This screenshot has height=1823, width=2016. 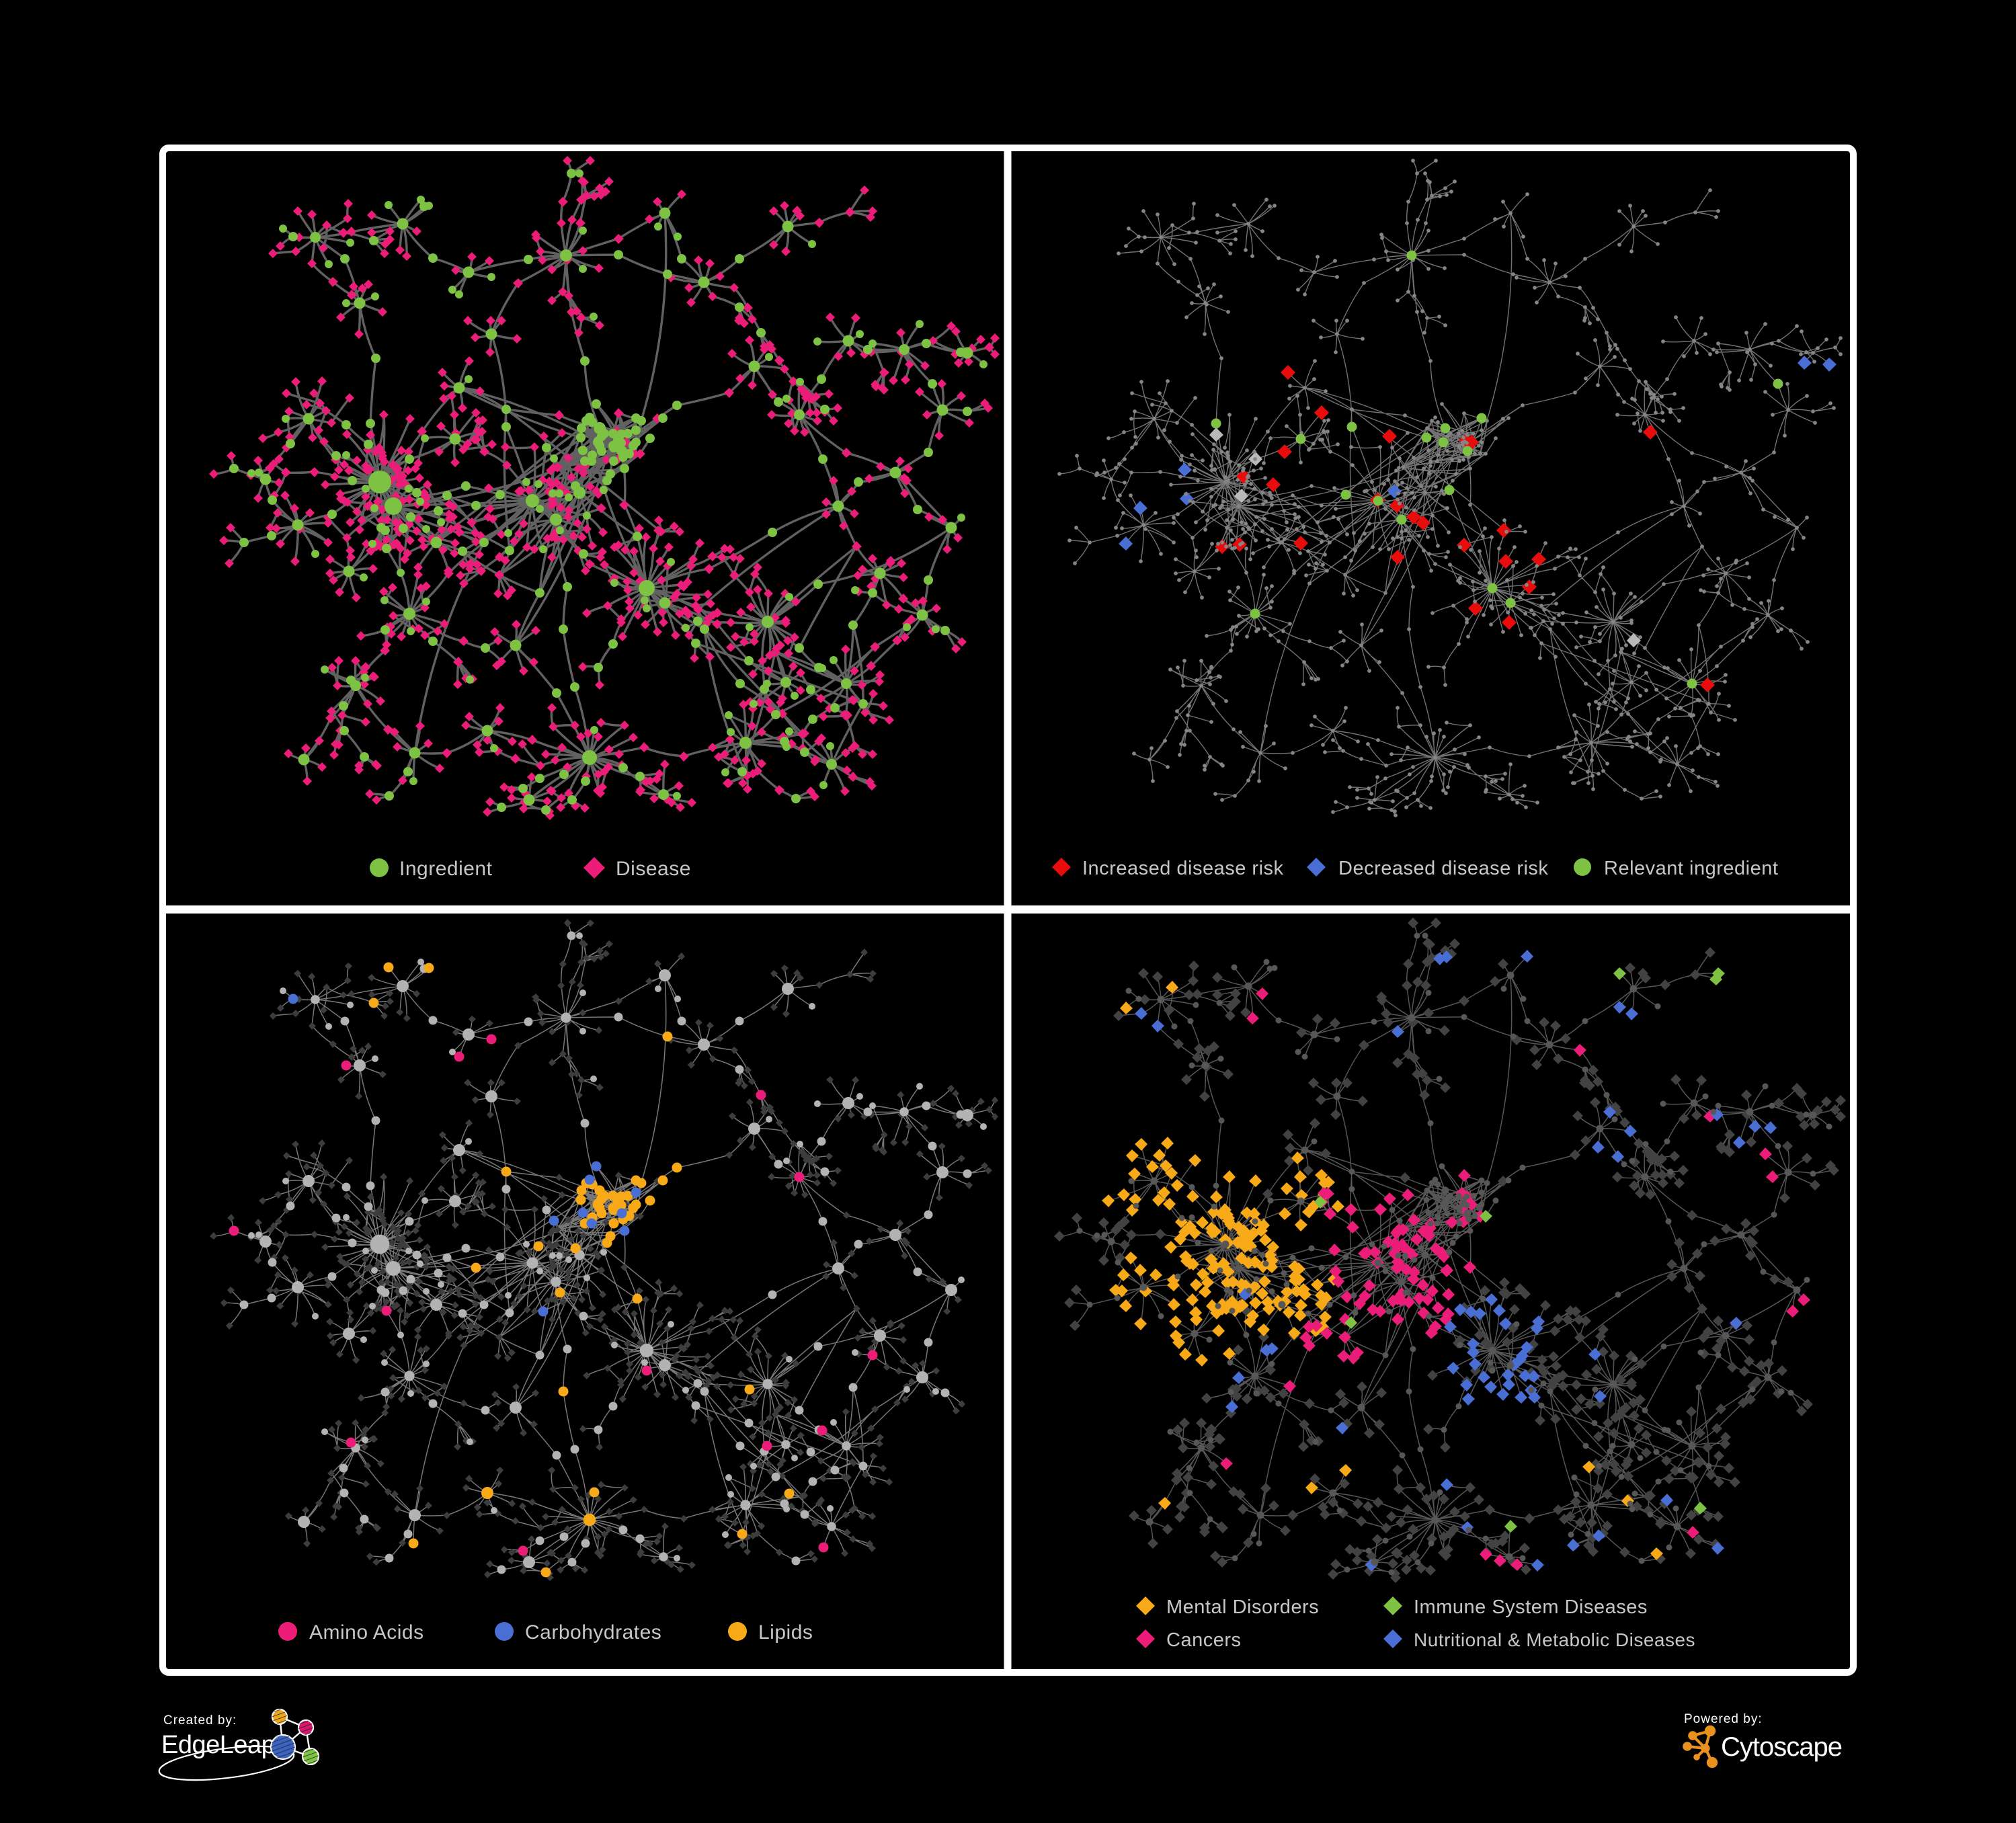 What do you see at coordinates (1242, 1607) in the screenshot?
I see `svg-text: Mental Disorders` at bounding box center [1242, 1607].